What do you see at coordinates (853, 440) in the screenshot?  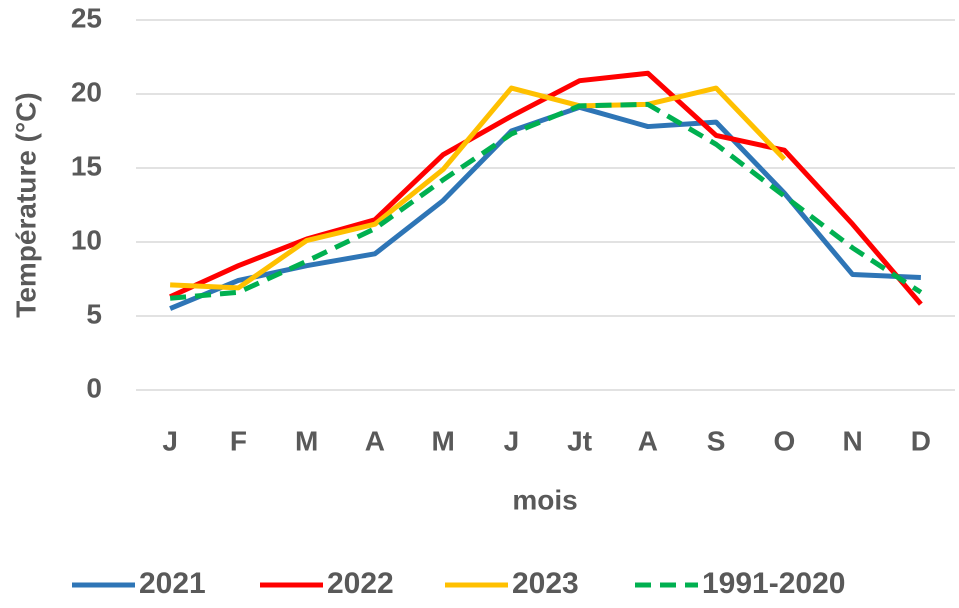 I see `x-tick-label: N` at bounding box center [853, 440].